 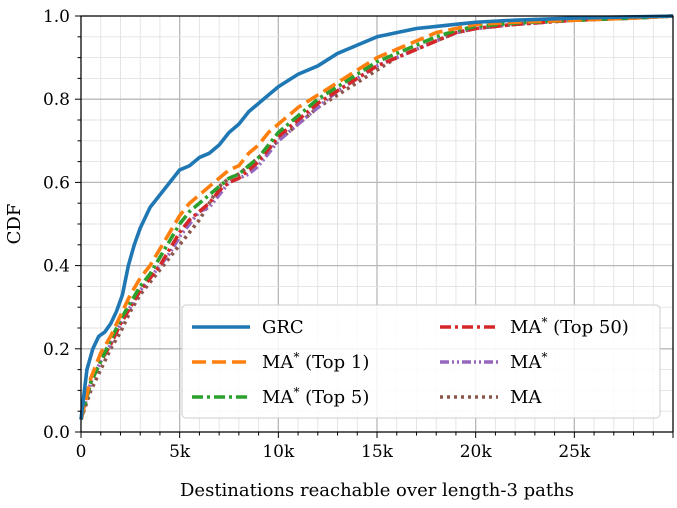 What do you see at coordinates (476, 452) in the screenshot?
I see `x-tick-label: 20k` at bounding box center [476, 452].